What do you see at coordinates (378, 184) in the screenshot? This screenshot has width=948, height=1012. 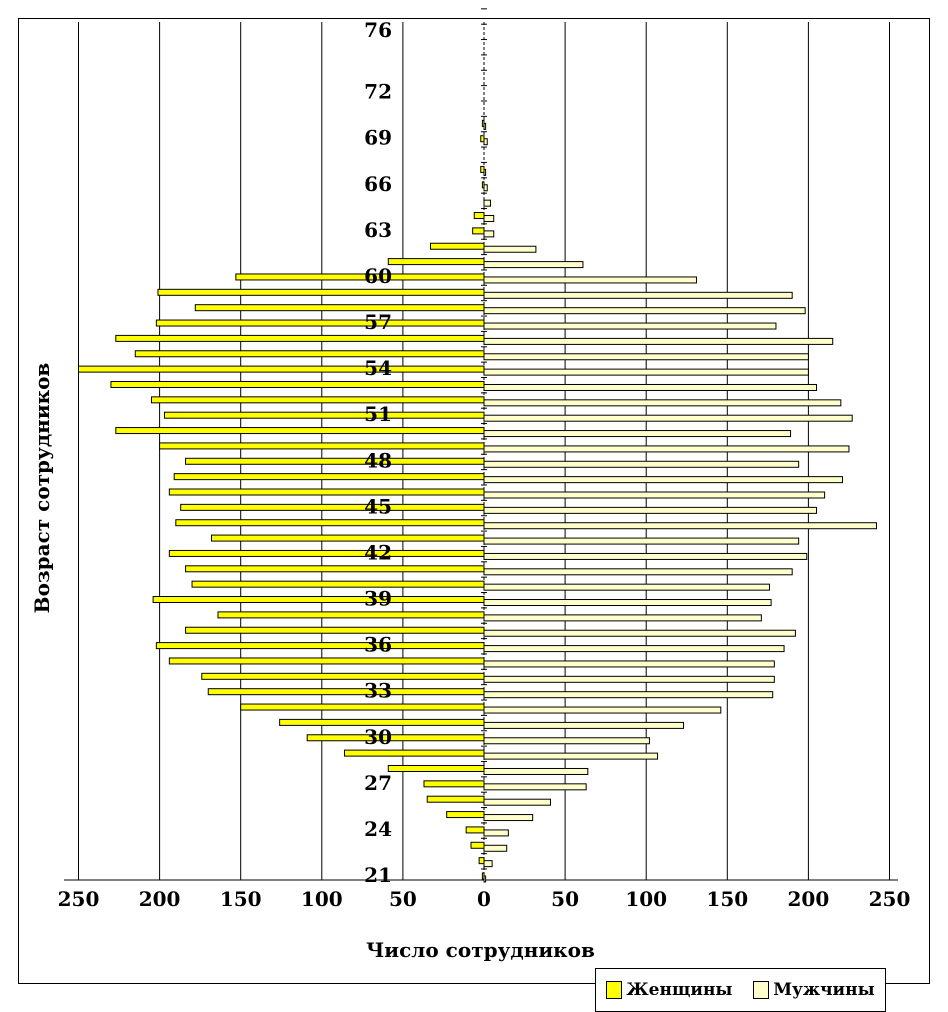 I see `y-tick-label: 66` at bounding box center [378, 184].